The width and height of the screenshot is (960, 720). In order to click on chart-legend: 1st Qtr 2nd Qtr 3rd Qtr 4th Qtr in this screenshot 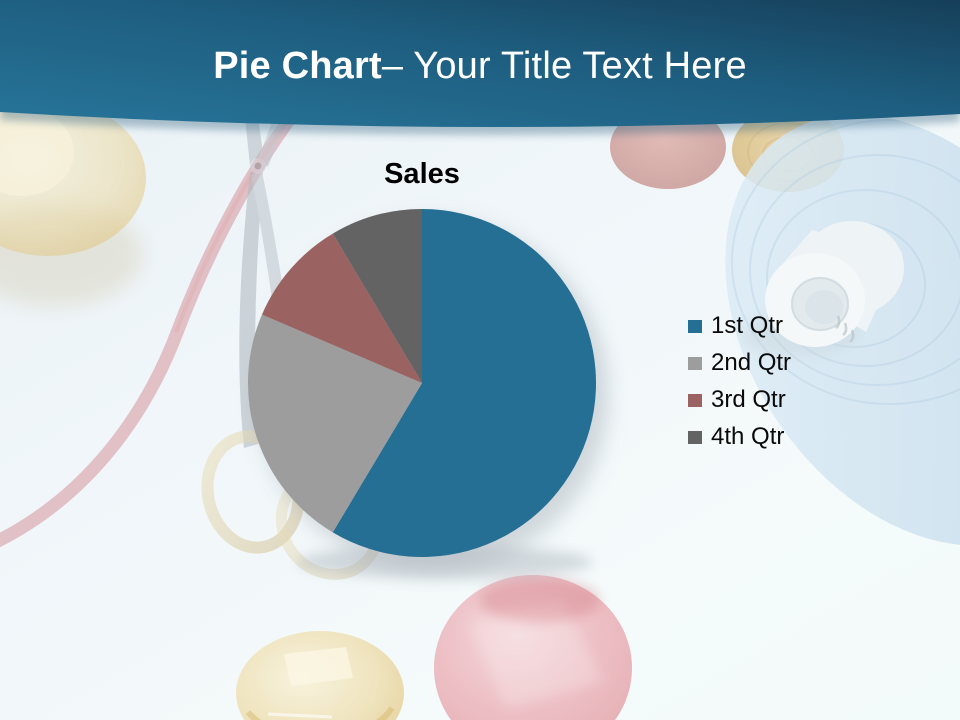, I will do `click(739, 386)`.